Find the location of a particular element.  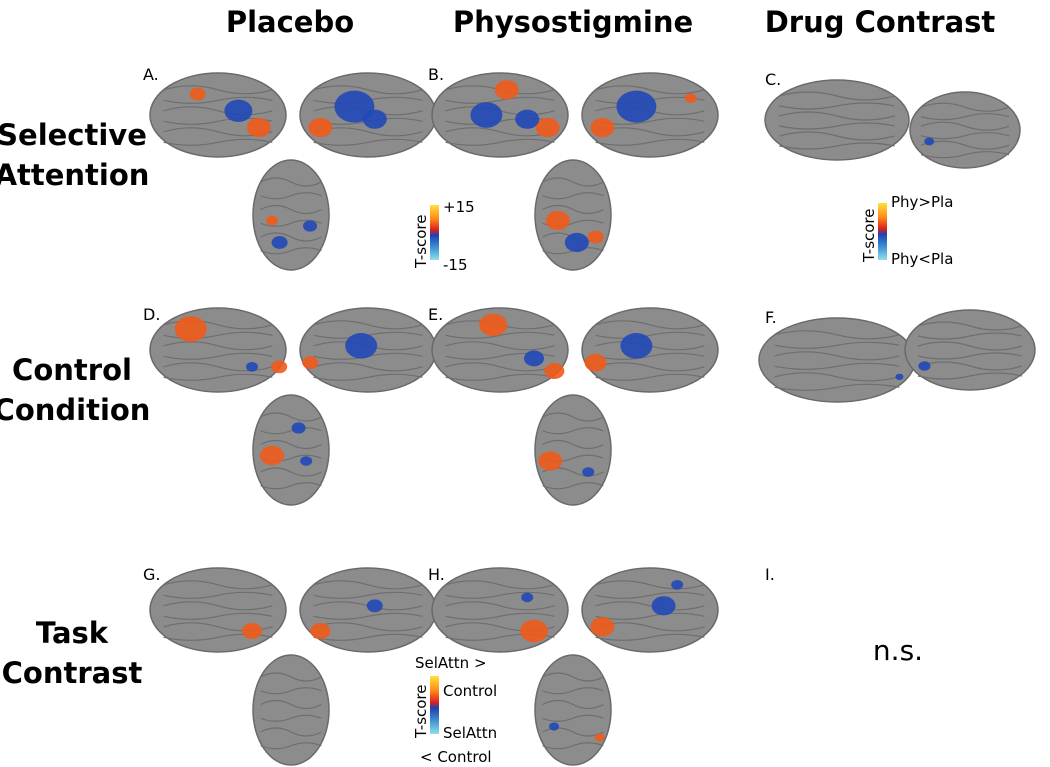

panel-label: F. is located at coordinates (771, 317).